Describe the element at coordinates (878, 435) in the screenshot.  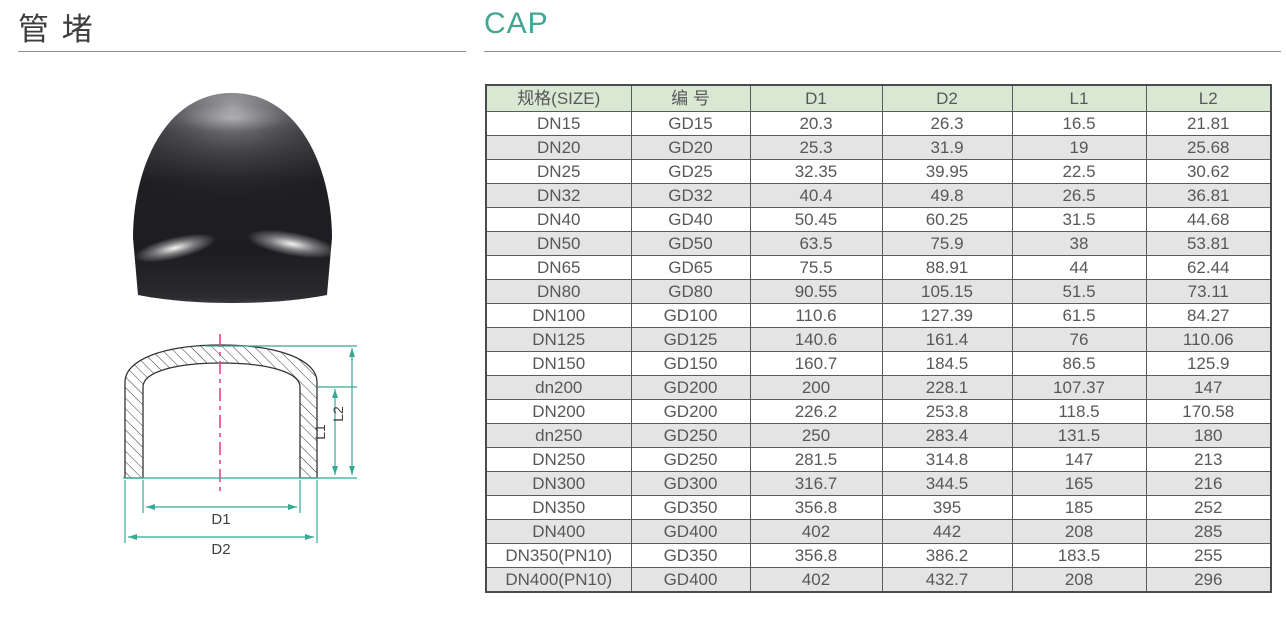
I see `table-row: dn250 GD250 250 283.4 131.5 180` at that location.